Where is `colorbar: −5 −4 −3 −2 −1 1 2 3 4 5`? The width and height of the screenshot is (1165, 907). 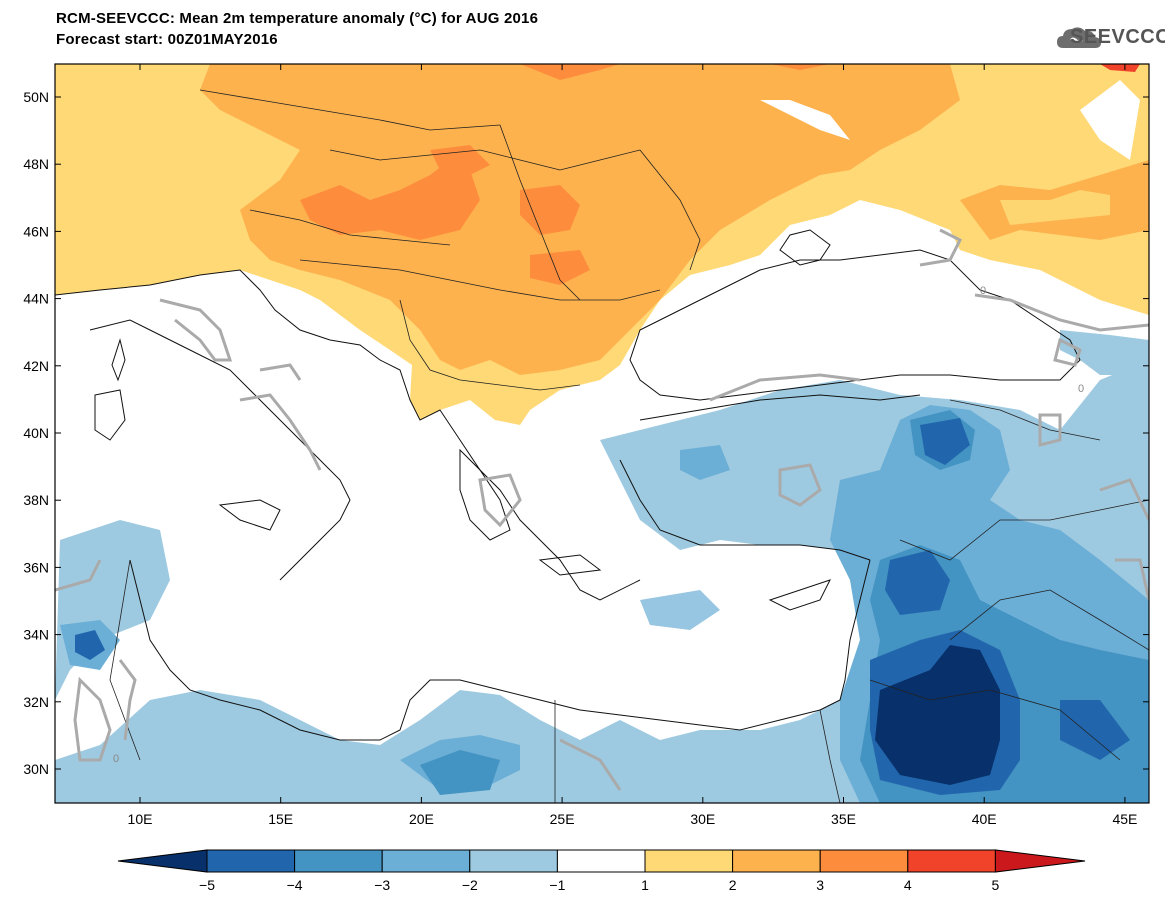 colorbar: −5 −4 −3 −2 −1 1 2 3 4 5 is located at coordinates (601, 871).